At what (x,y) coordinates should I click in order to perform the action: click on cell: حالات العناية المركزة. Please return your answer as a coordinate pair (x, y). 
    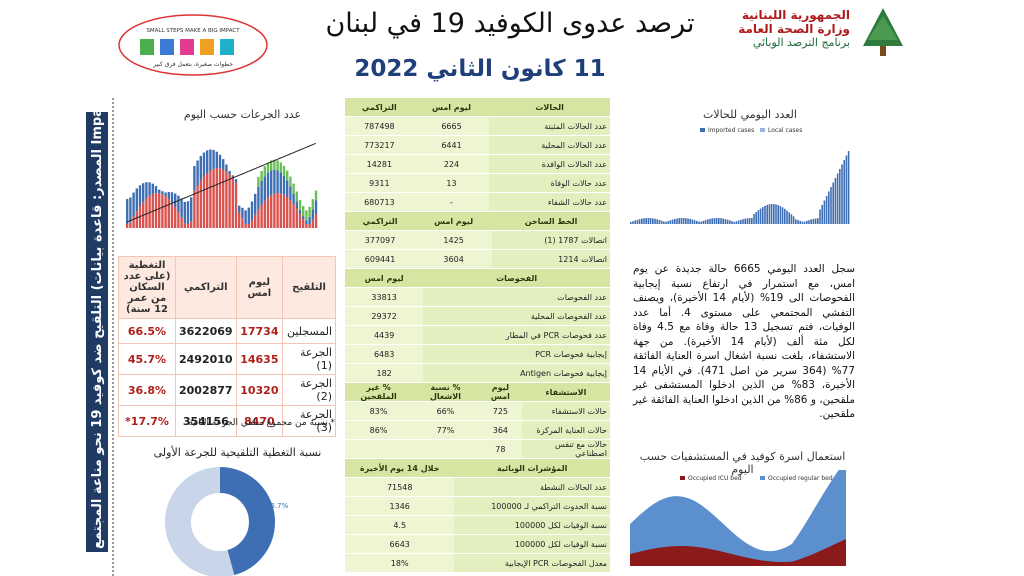
    Looking at the image, I should click on (565, 430).